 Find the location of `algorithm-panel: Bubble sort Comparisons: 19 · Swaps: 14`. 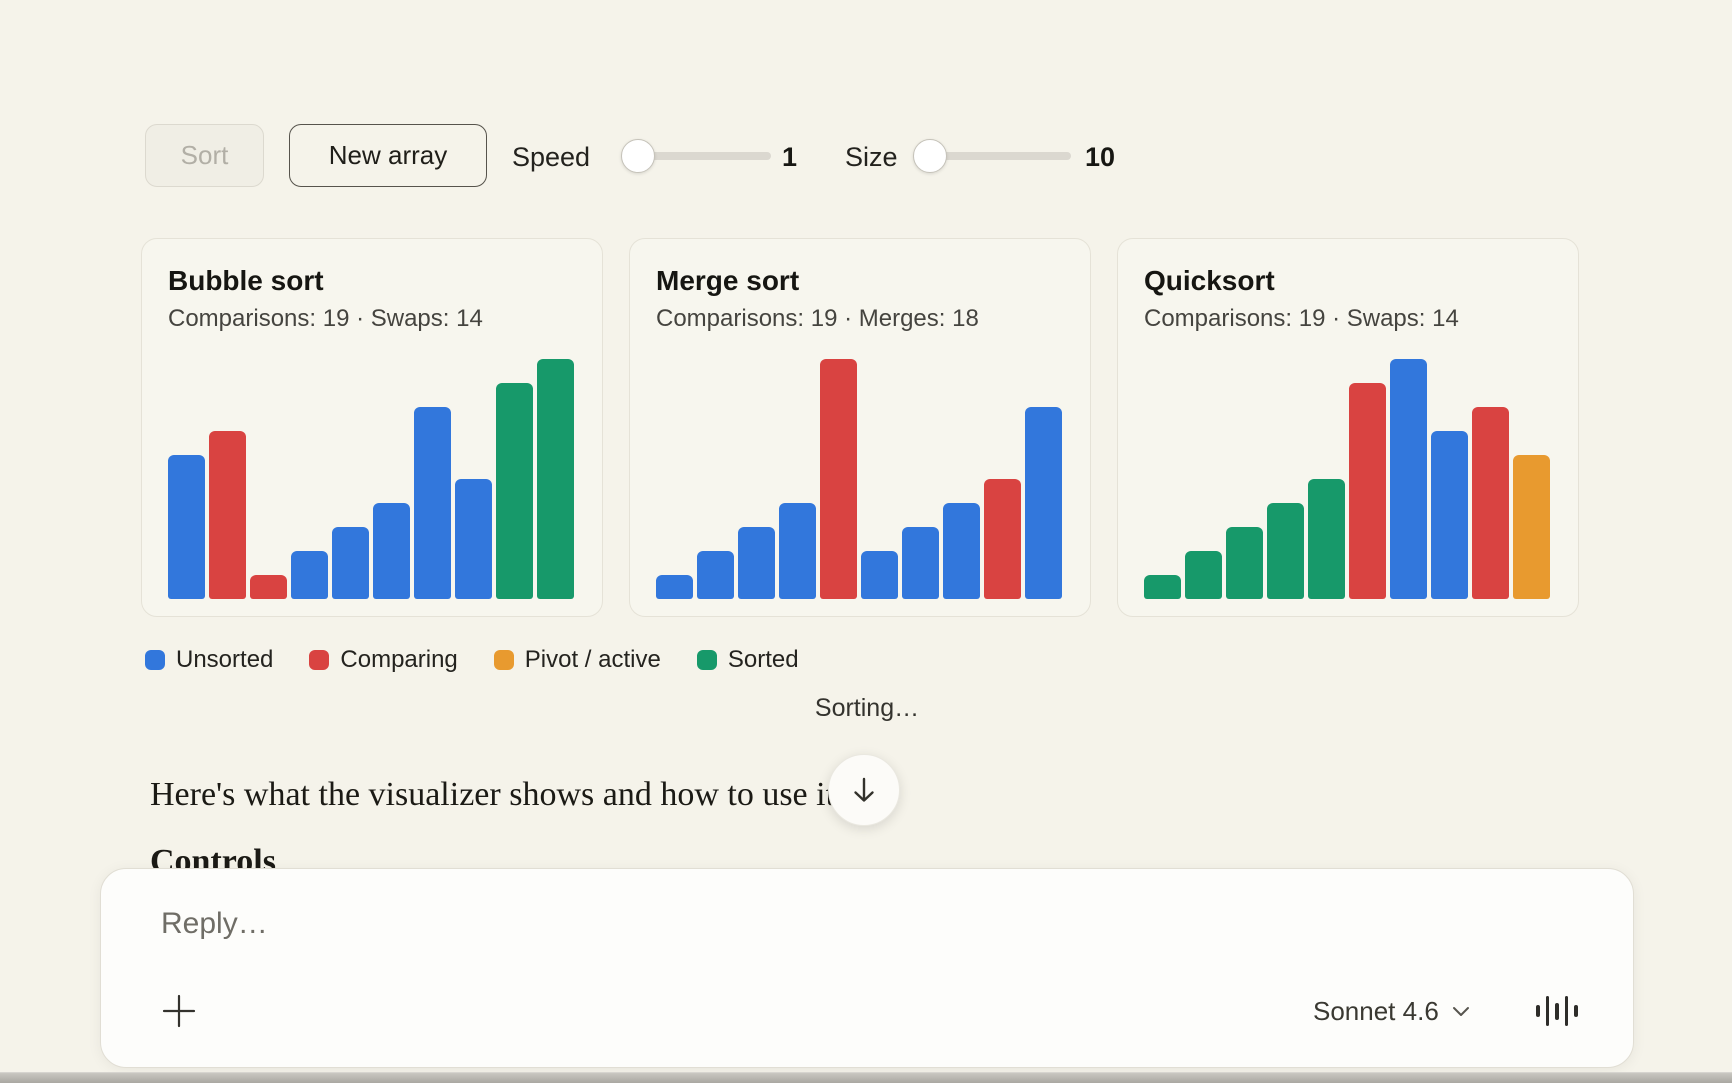

algorithm-panel: Bubble sort Comparisons: 19 · Swaps: 14 is located at coordinates (372, 427).